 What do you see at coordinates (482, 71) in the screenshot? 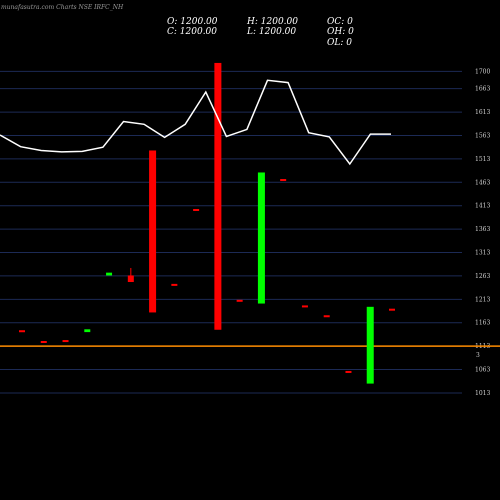
I see `y-tick-label: 1700` at bounding box center [482, 71].